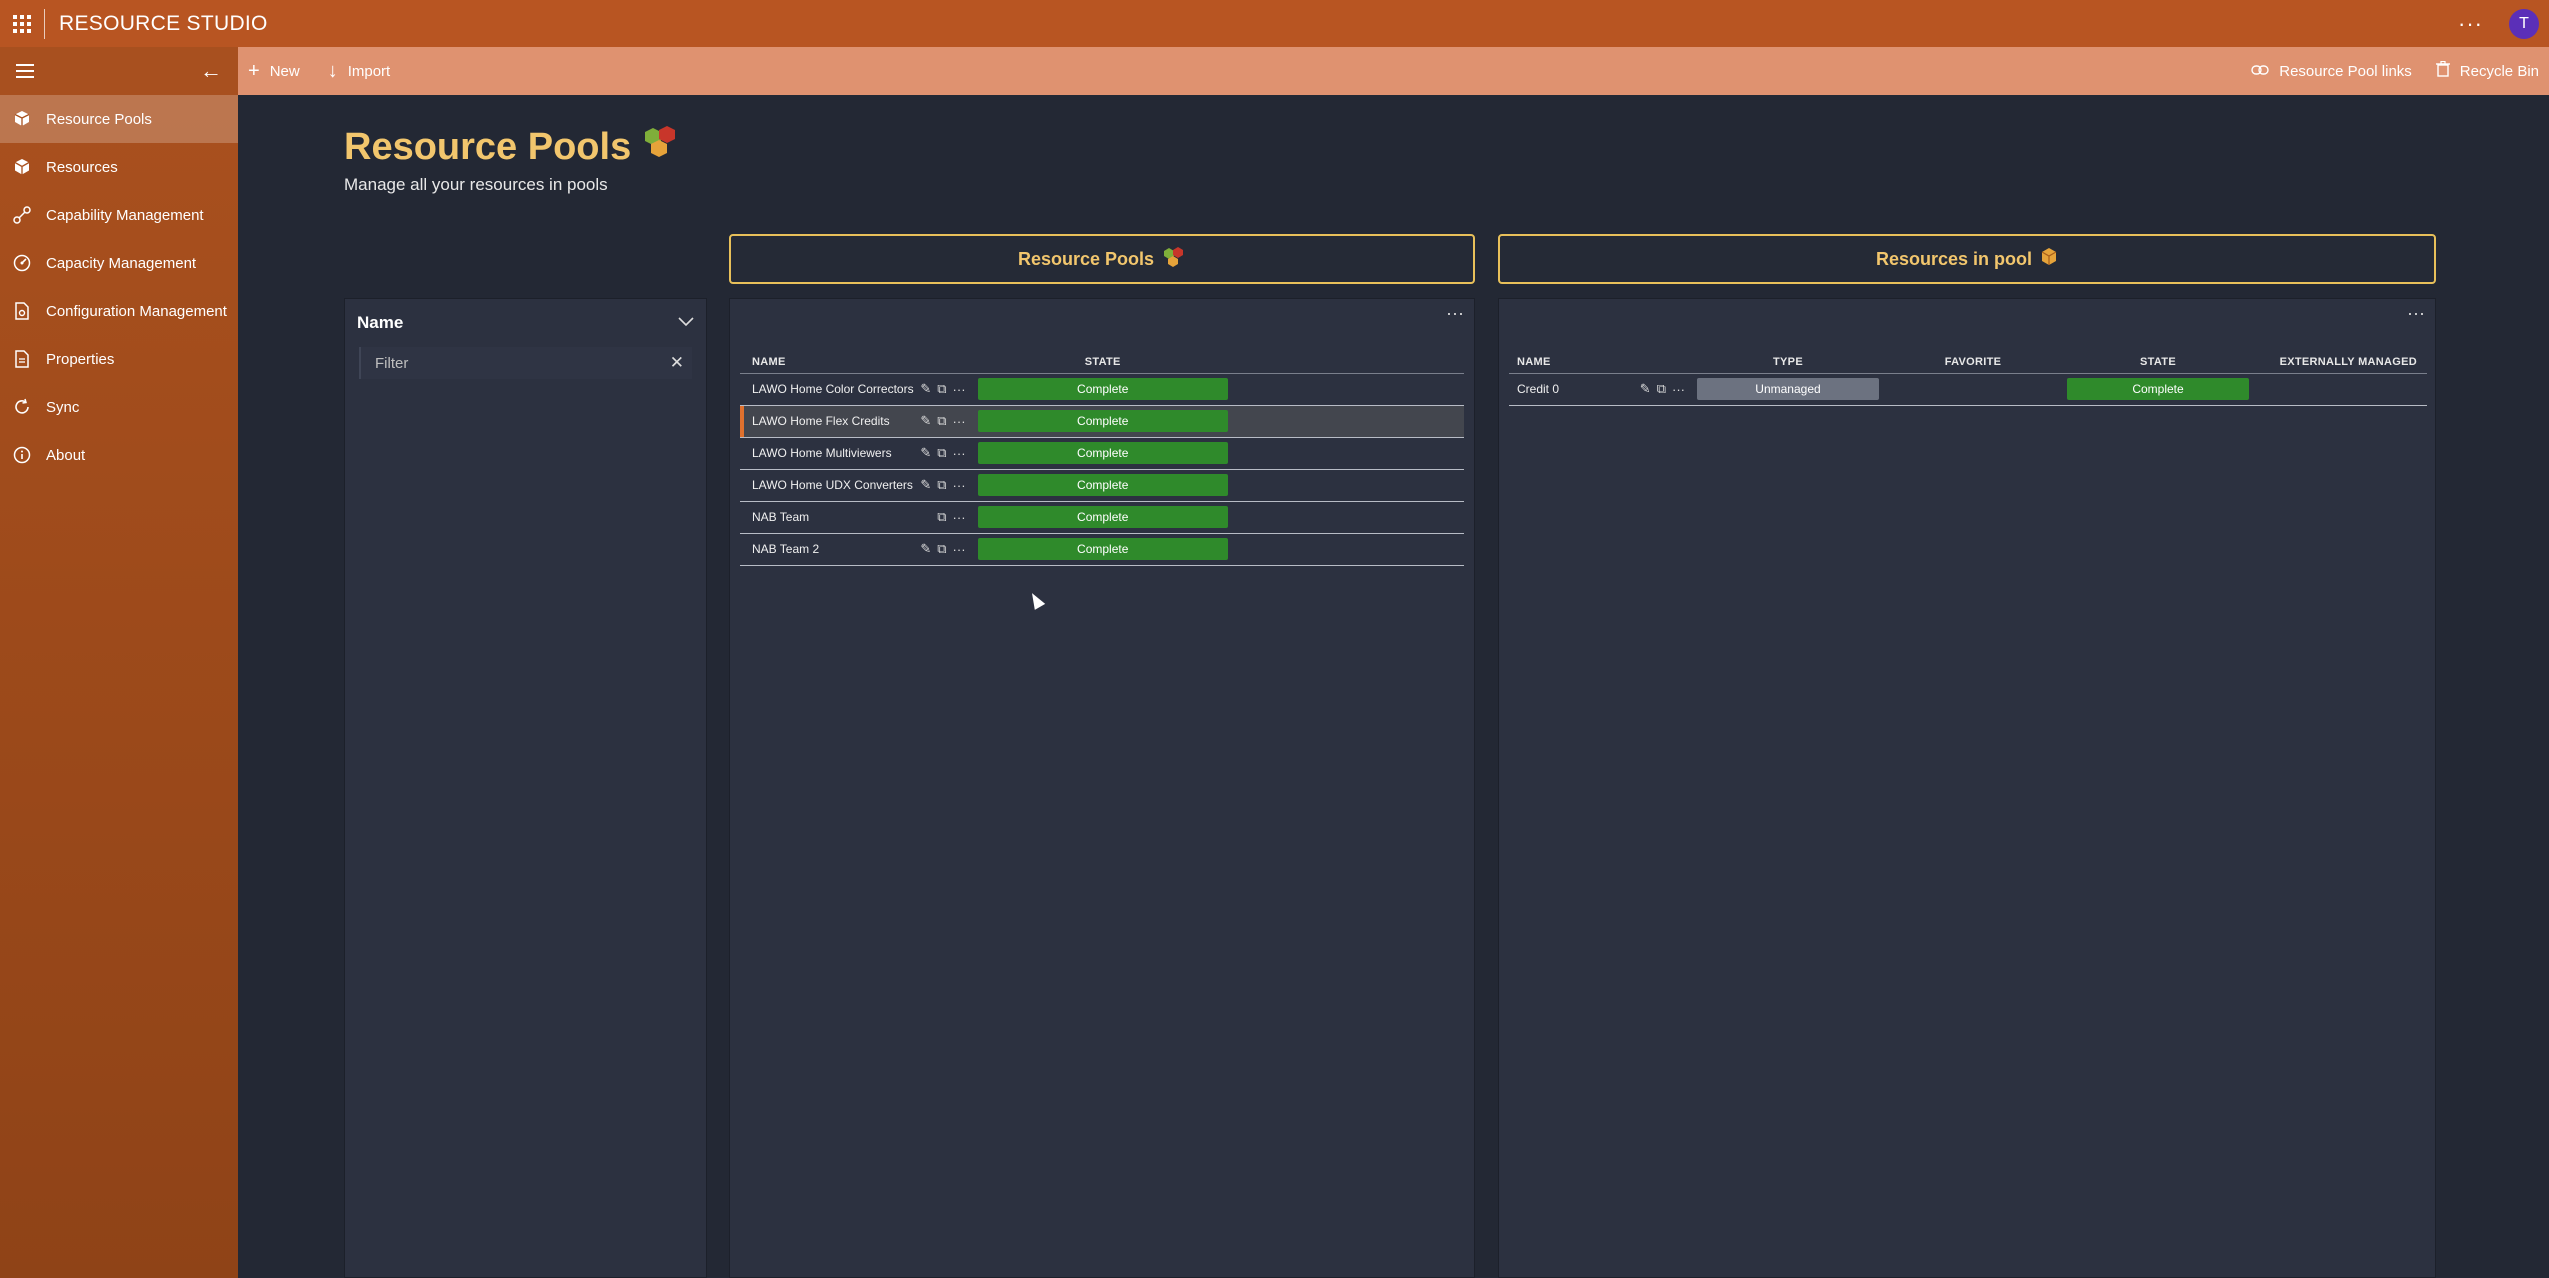 The height and width of the screenshot is (1278, 2549). I want to click on app-launcher-icon, so click(22, 23).